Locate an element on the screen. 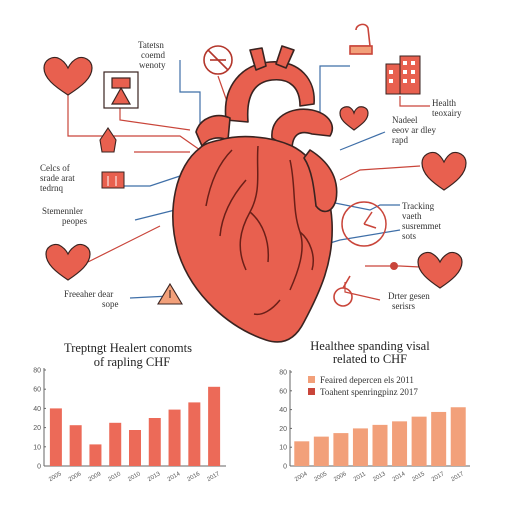  legend-entry: Toahent spenringpinz 2017 is located at coordinates (369, 392).